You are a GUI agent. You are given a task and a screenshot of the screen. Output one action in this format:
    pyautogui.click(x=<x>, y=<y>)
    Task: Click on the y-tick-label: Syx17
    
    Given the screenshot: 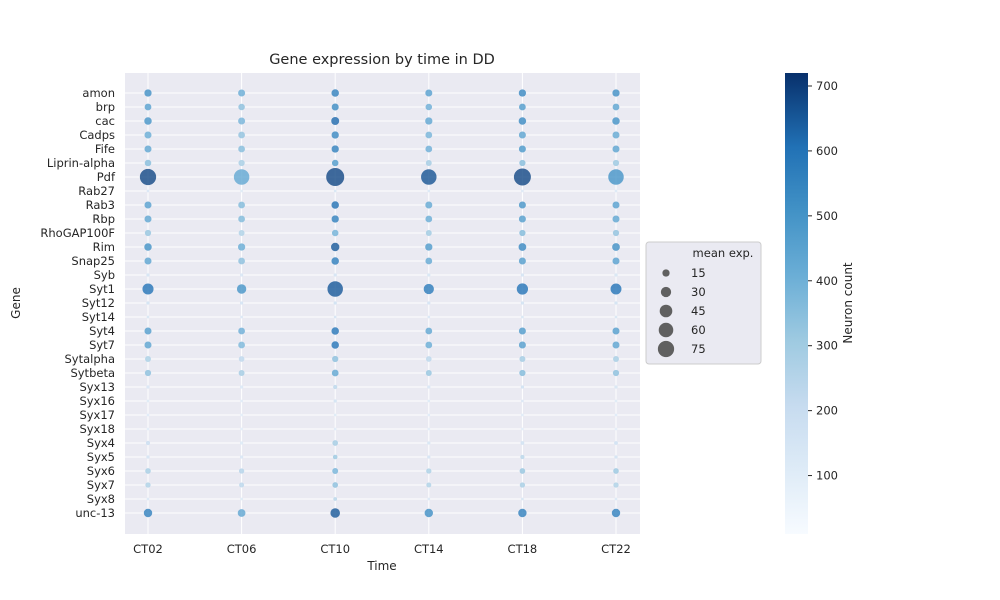 What is the action you would take?
    pyautogui.click(x=97, y=415)
    